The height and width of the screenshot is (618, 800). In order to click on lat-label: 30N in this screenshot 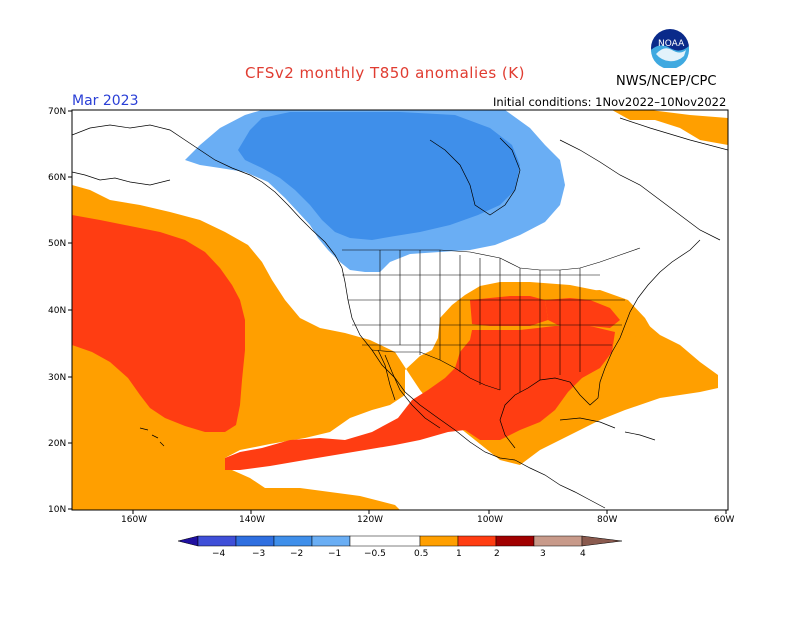, I will do `click(57, 378)`.